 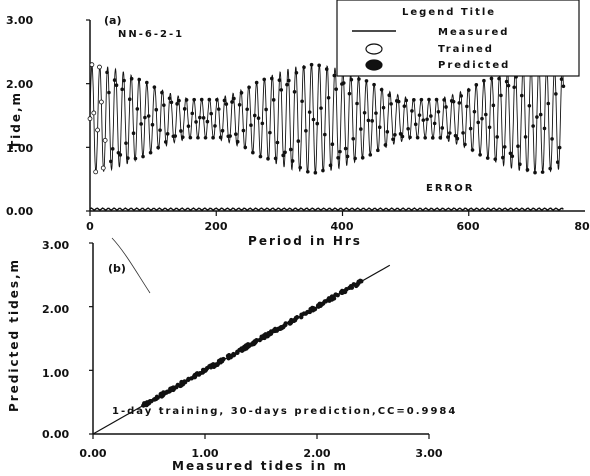 I want to click on legend: Legend Title Measured Trained Predicted, so click(x=458, y=38).